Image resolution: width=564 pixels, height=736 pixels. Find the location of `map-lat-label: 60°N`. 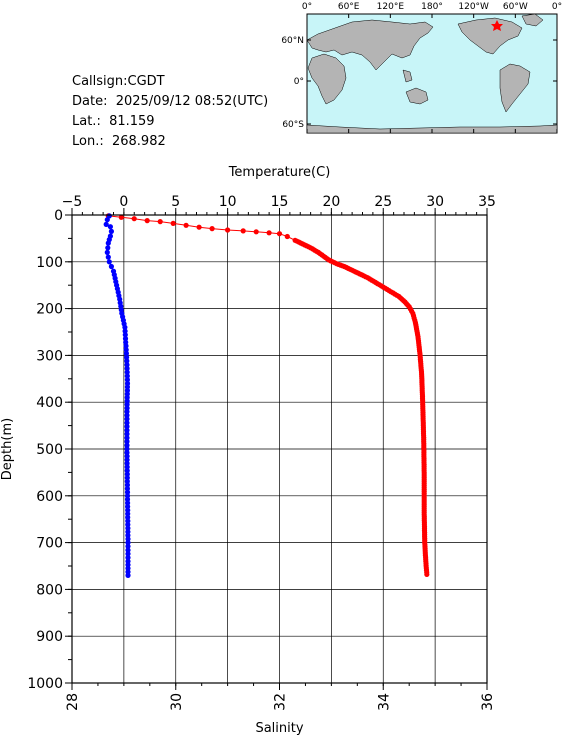

map-lat-label: 60°N is located at coordinates (292, 41).